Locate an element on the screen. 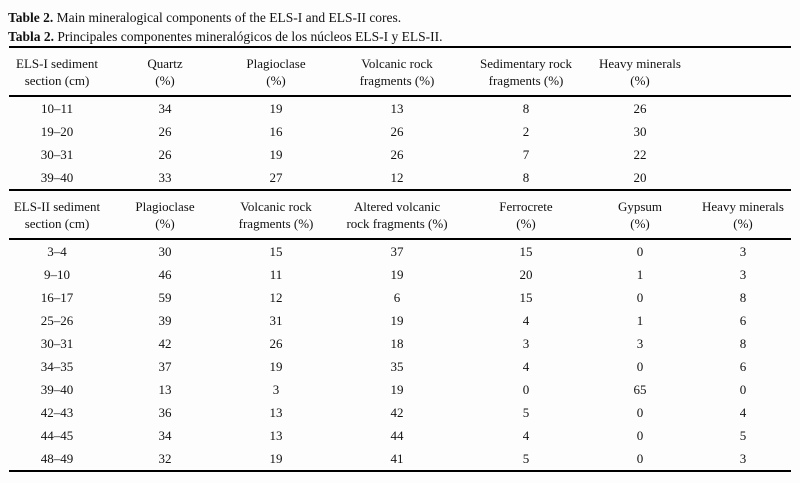  header-line: Sedimentary rock is located at coordinates (526, 63).